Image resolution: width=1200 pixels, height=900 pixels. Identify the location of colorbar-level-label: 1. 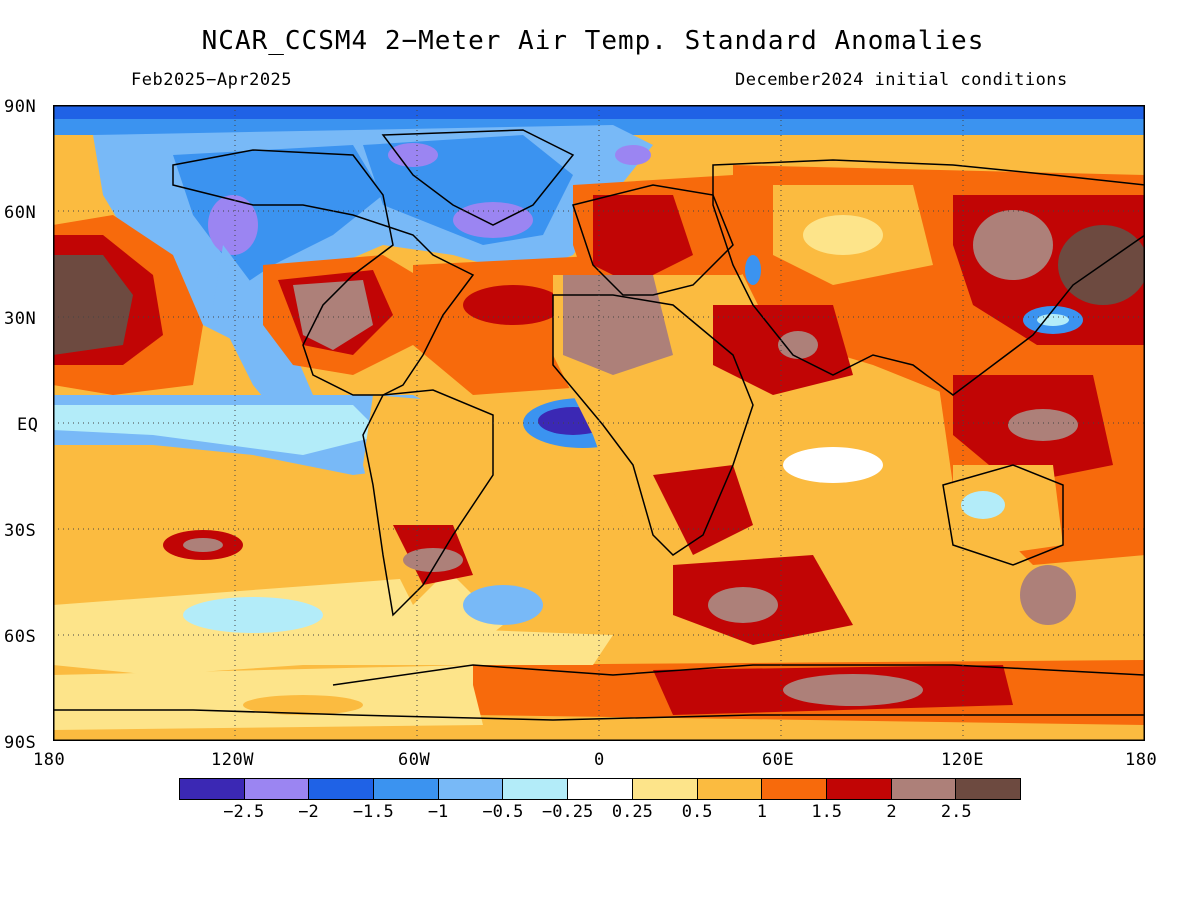
(762, 812).